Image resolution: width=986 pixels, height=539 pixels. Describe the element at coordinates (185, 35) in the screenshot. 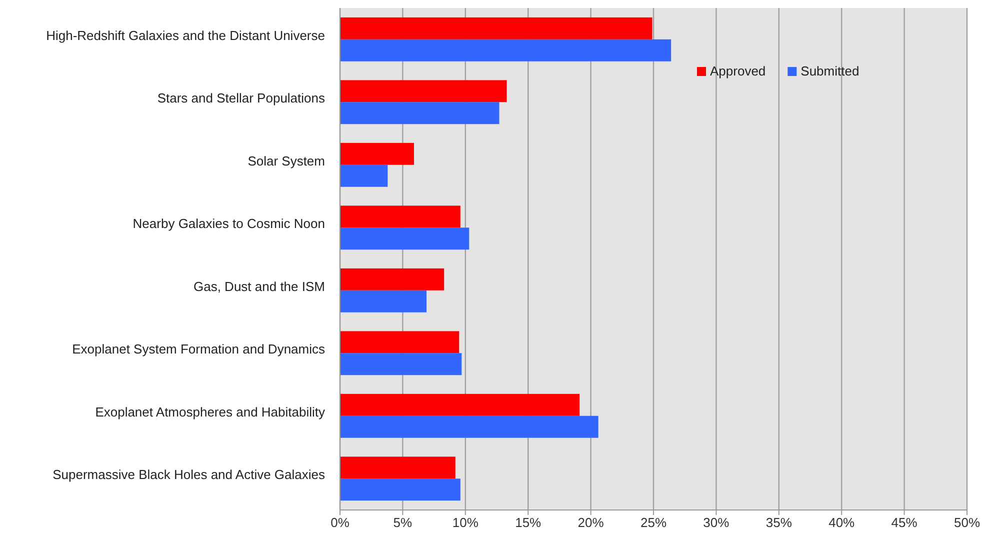

I see `y-tick-label: High-Redshift Galaxies and the Distant Universe` at that location.